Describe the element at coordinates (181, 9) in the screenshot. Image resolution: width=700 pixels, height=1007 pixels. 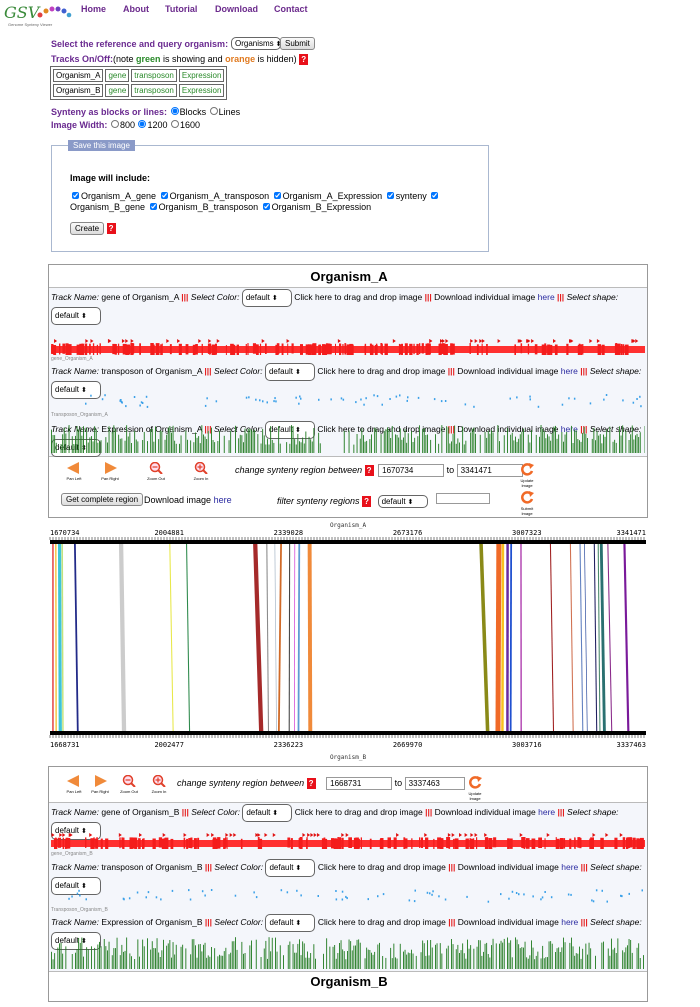
I see `nav-tutorial: Tutorial` at that location.